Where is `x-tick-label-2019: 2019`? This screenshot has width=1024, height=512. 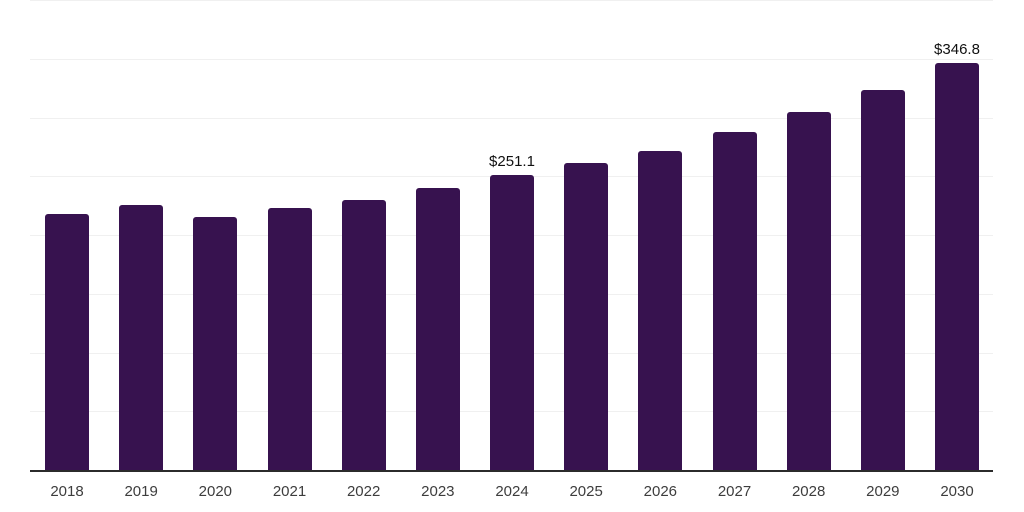 x-tick-label-2019: 2019 is located at coordinates (141, 491).